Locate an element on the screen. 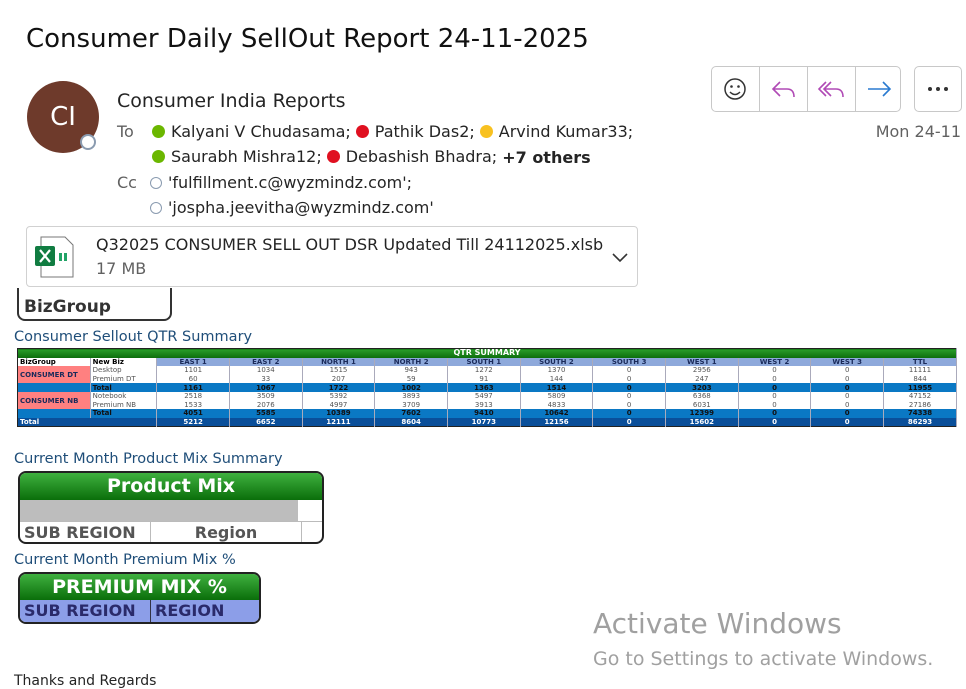 This screenshot has height=689, width=966. product-mix-box: Product Mix SUB REGION Region is located at coordinates (171, 507).